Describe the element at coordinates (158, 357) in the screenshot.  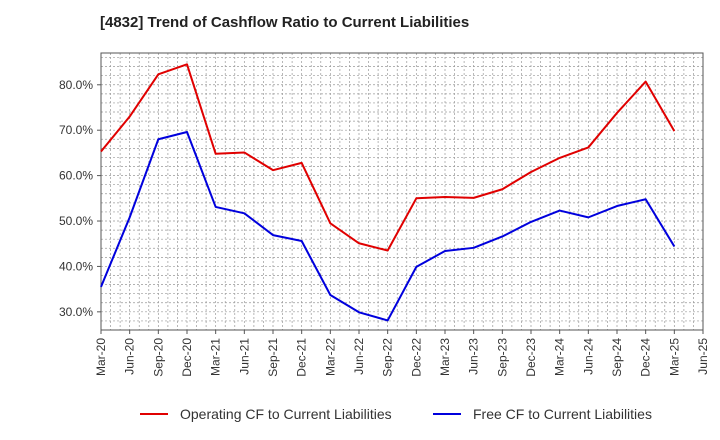
I see `x-tick-label: Sep-20` at that location.